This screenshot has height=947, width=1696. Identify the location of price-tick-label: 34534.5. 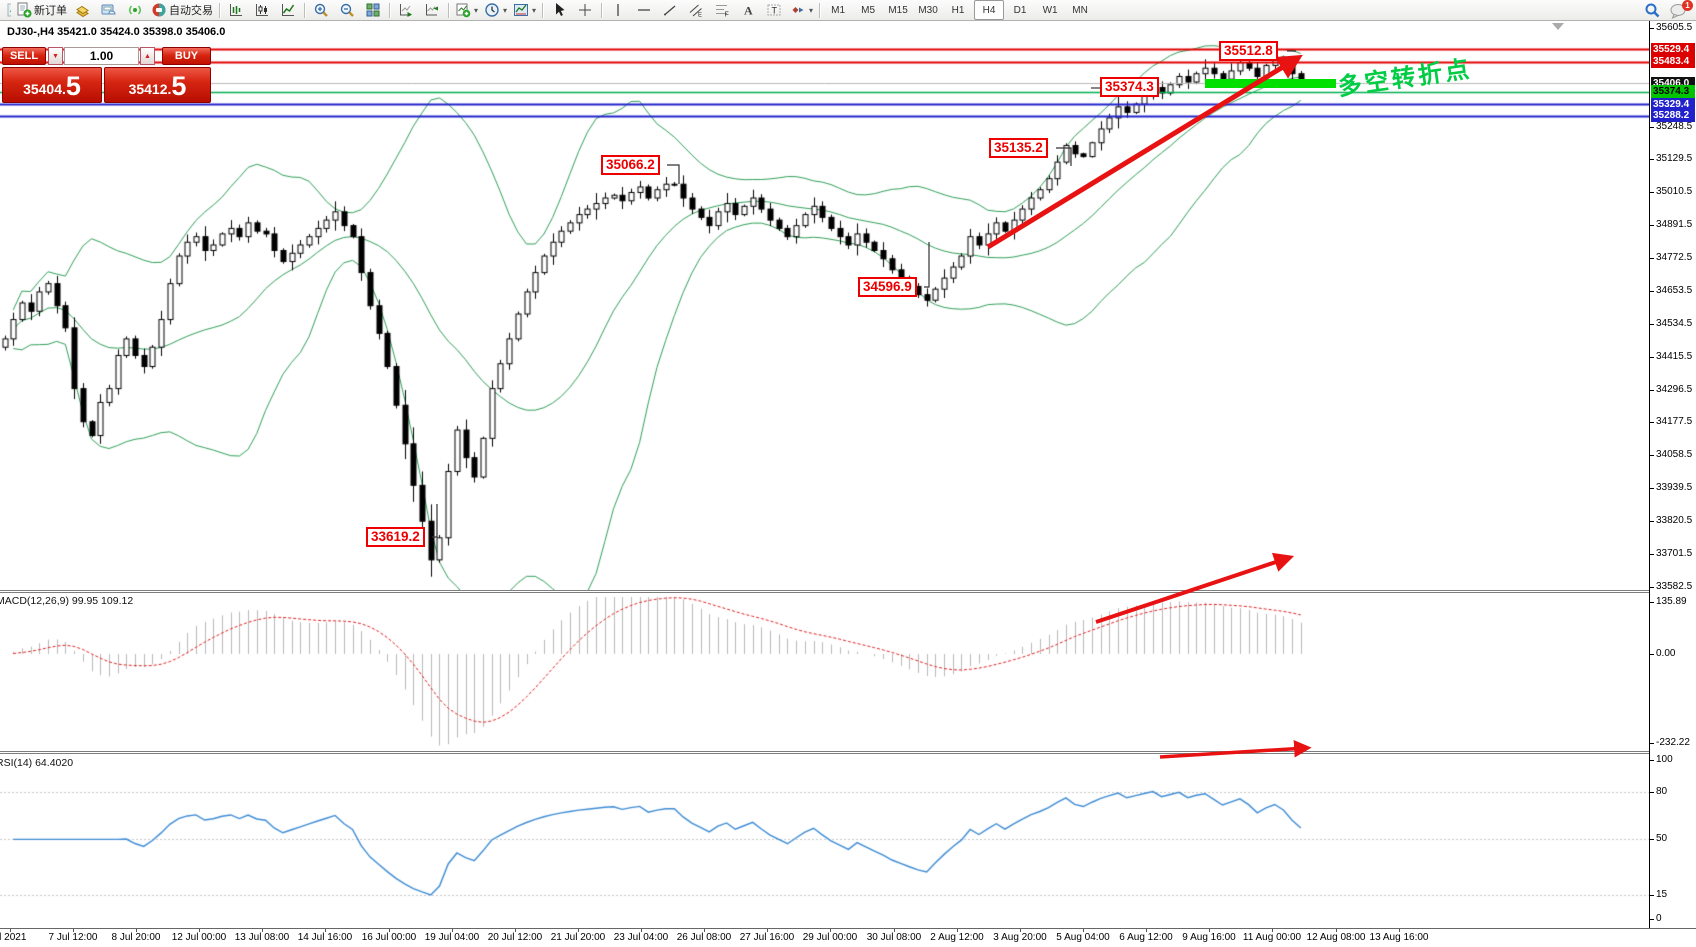
(1674, 323).